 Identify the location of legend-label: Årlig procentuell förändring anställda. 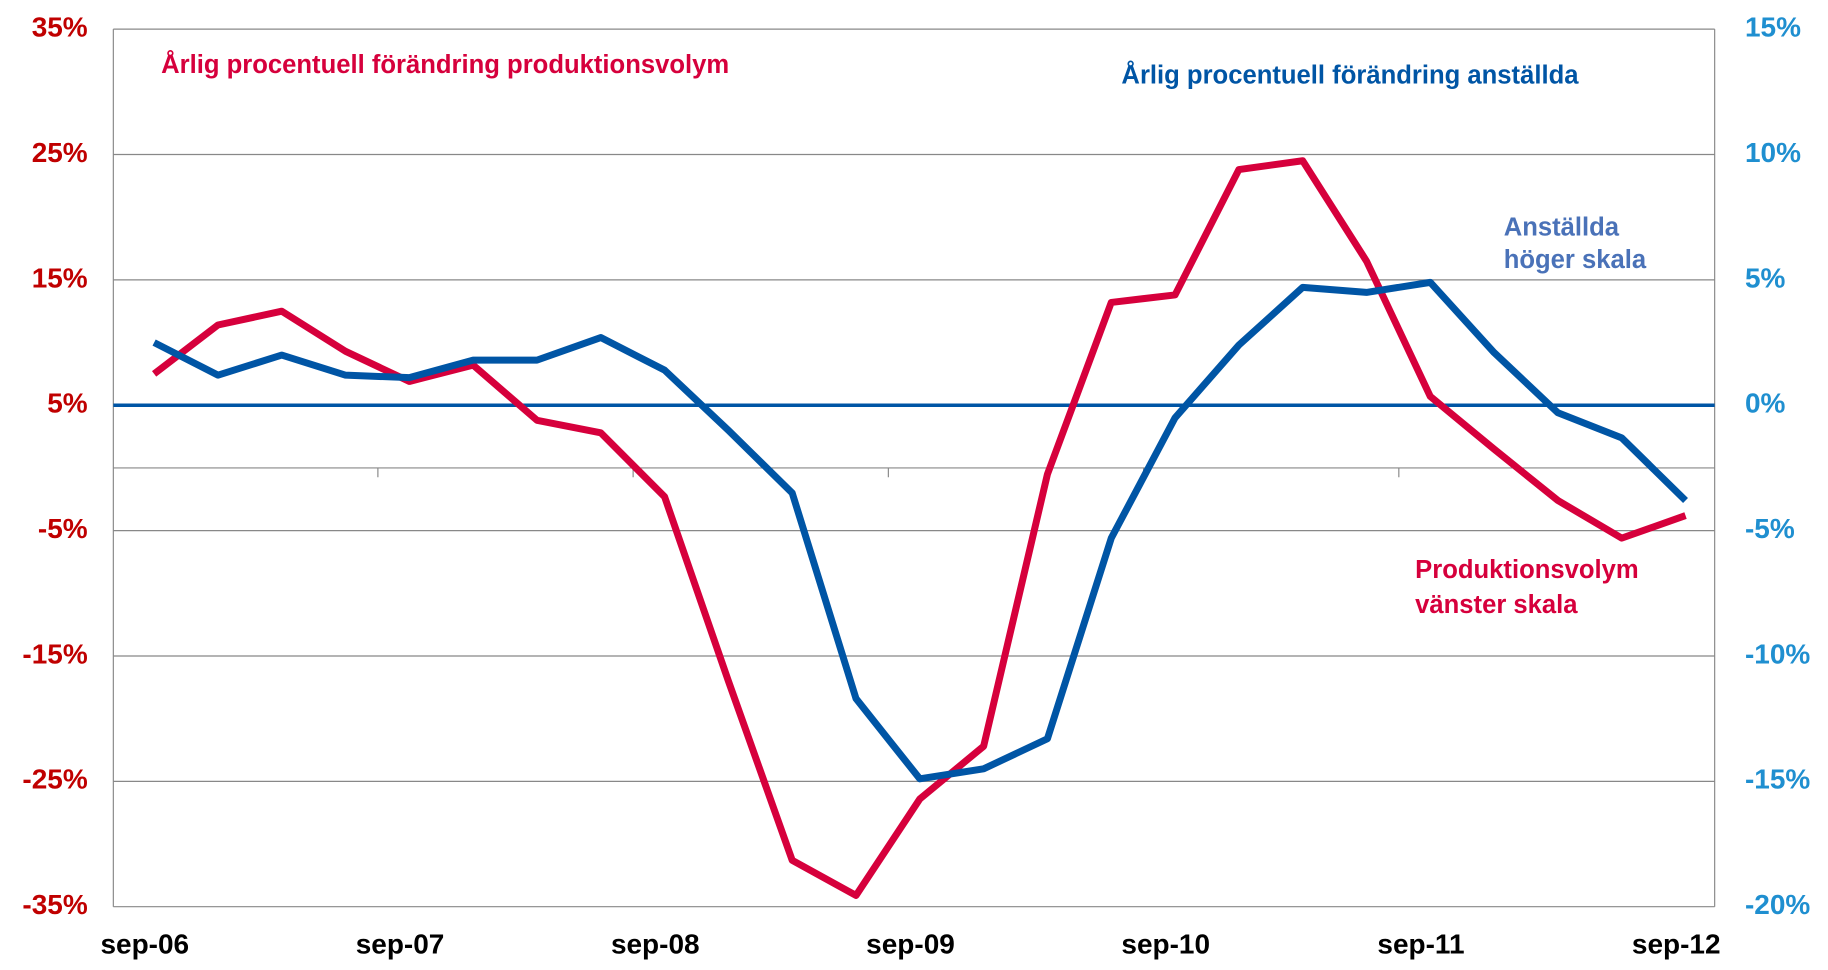
(1350, 75).